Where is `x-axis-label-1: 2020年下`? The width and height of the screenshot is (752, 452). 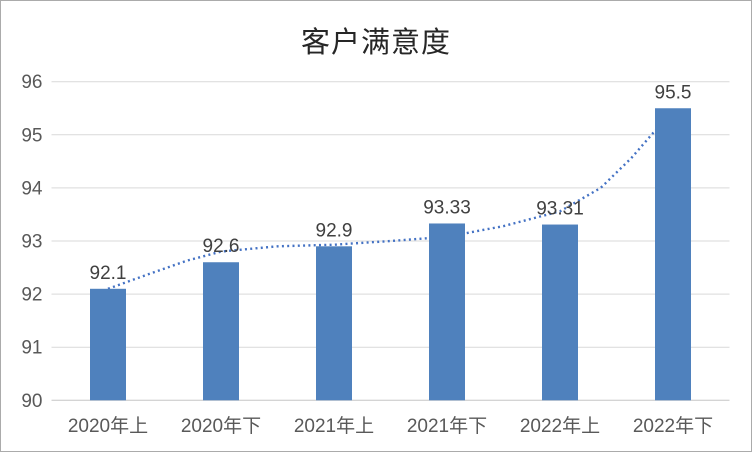 x-axis-label-1: 2020年下 is located at coordinates (221, 426).